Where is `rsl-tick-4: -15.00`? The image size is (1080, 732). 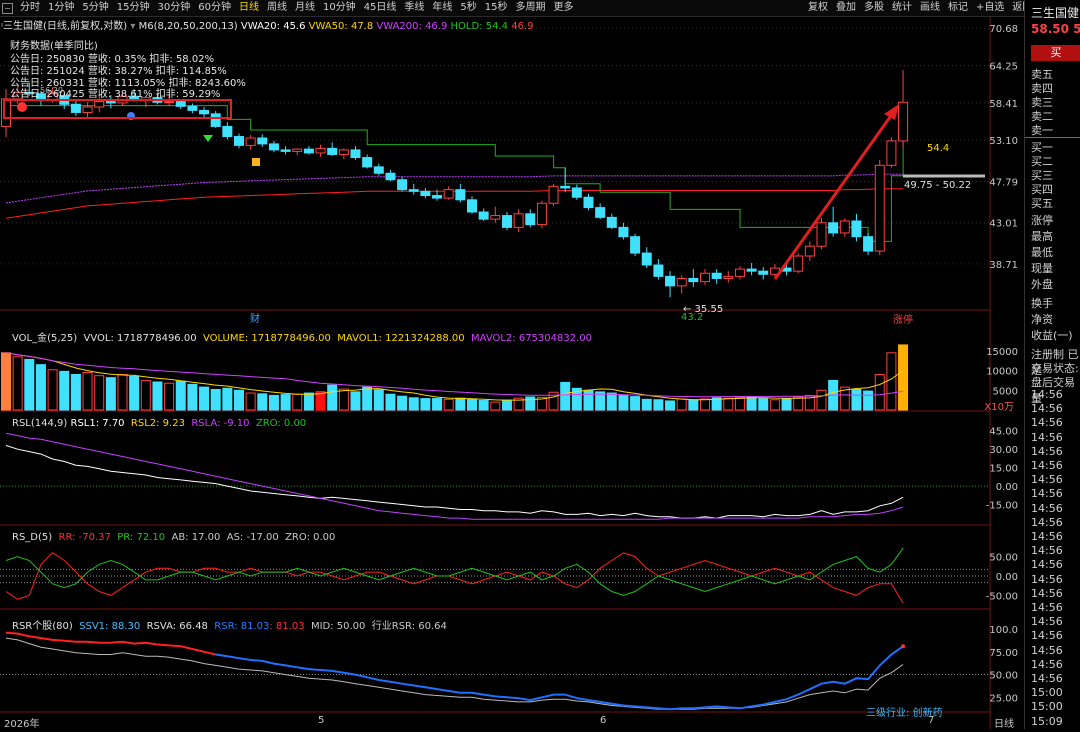 rsl-tick-4: -15.00 is located at coordinates (1002, 506).